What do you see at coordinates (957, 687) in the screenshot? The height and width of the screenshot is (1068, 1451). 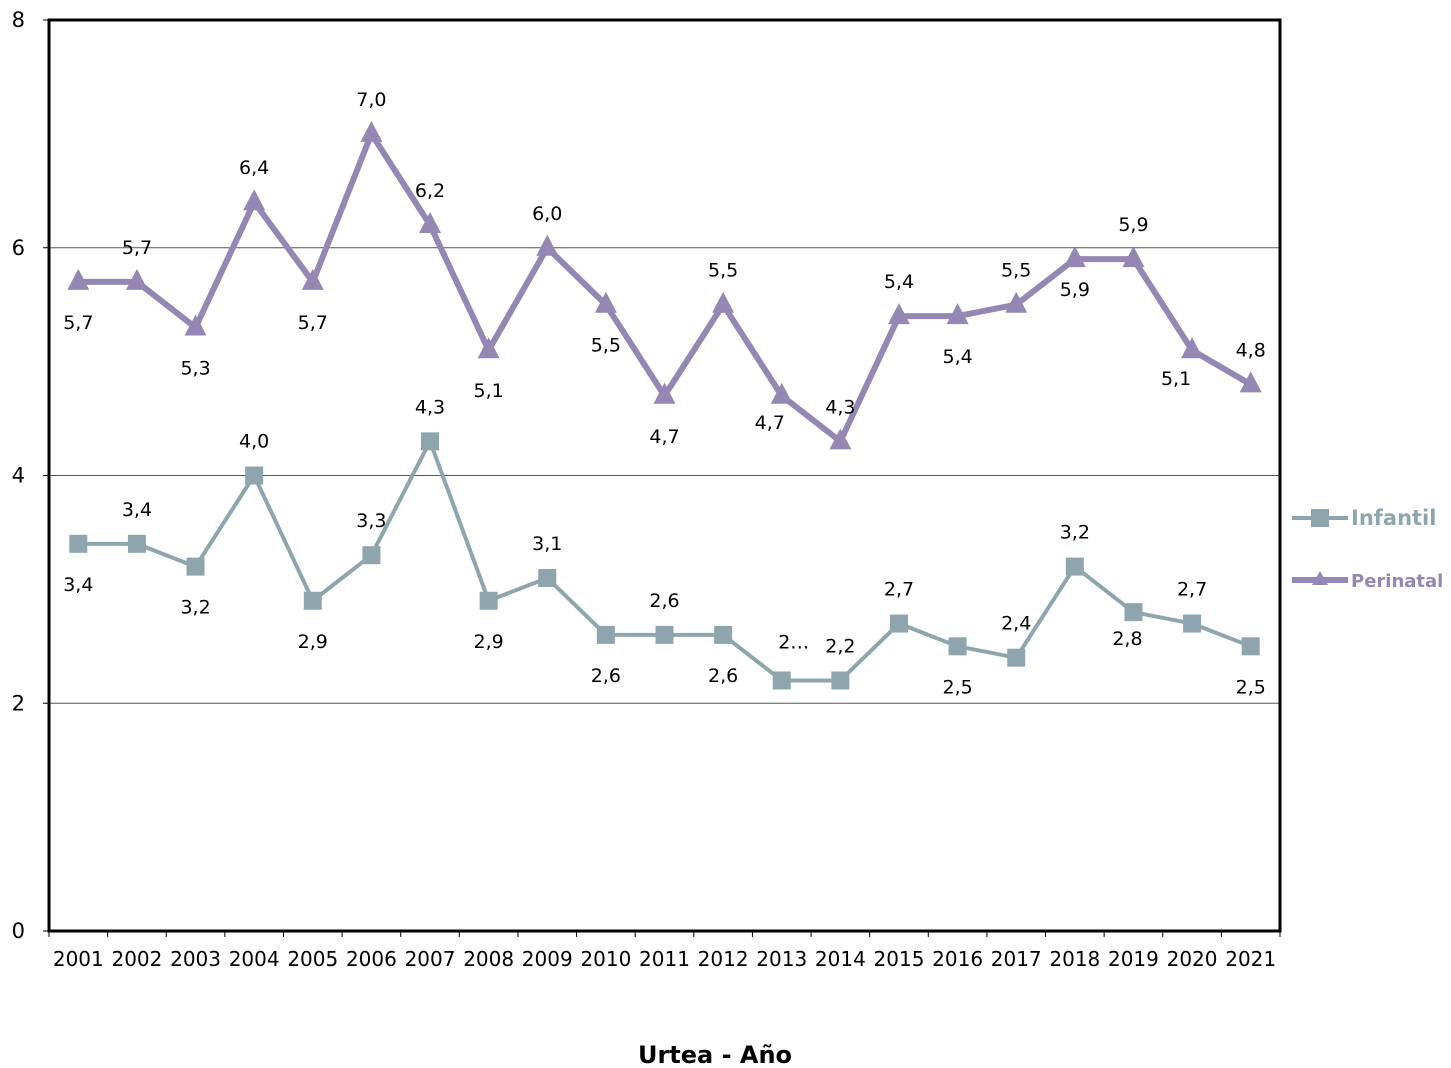 I see `data-label: 2,5` at bounding box center [957, 687].